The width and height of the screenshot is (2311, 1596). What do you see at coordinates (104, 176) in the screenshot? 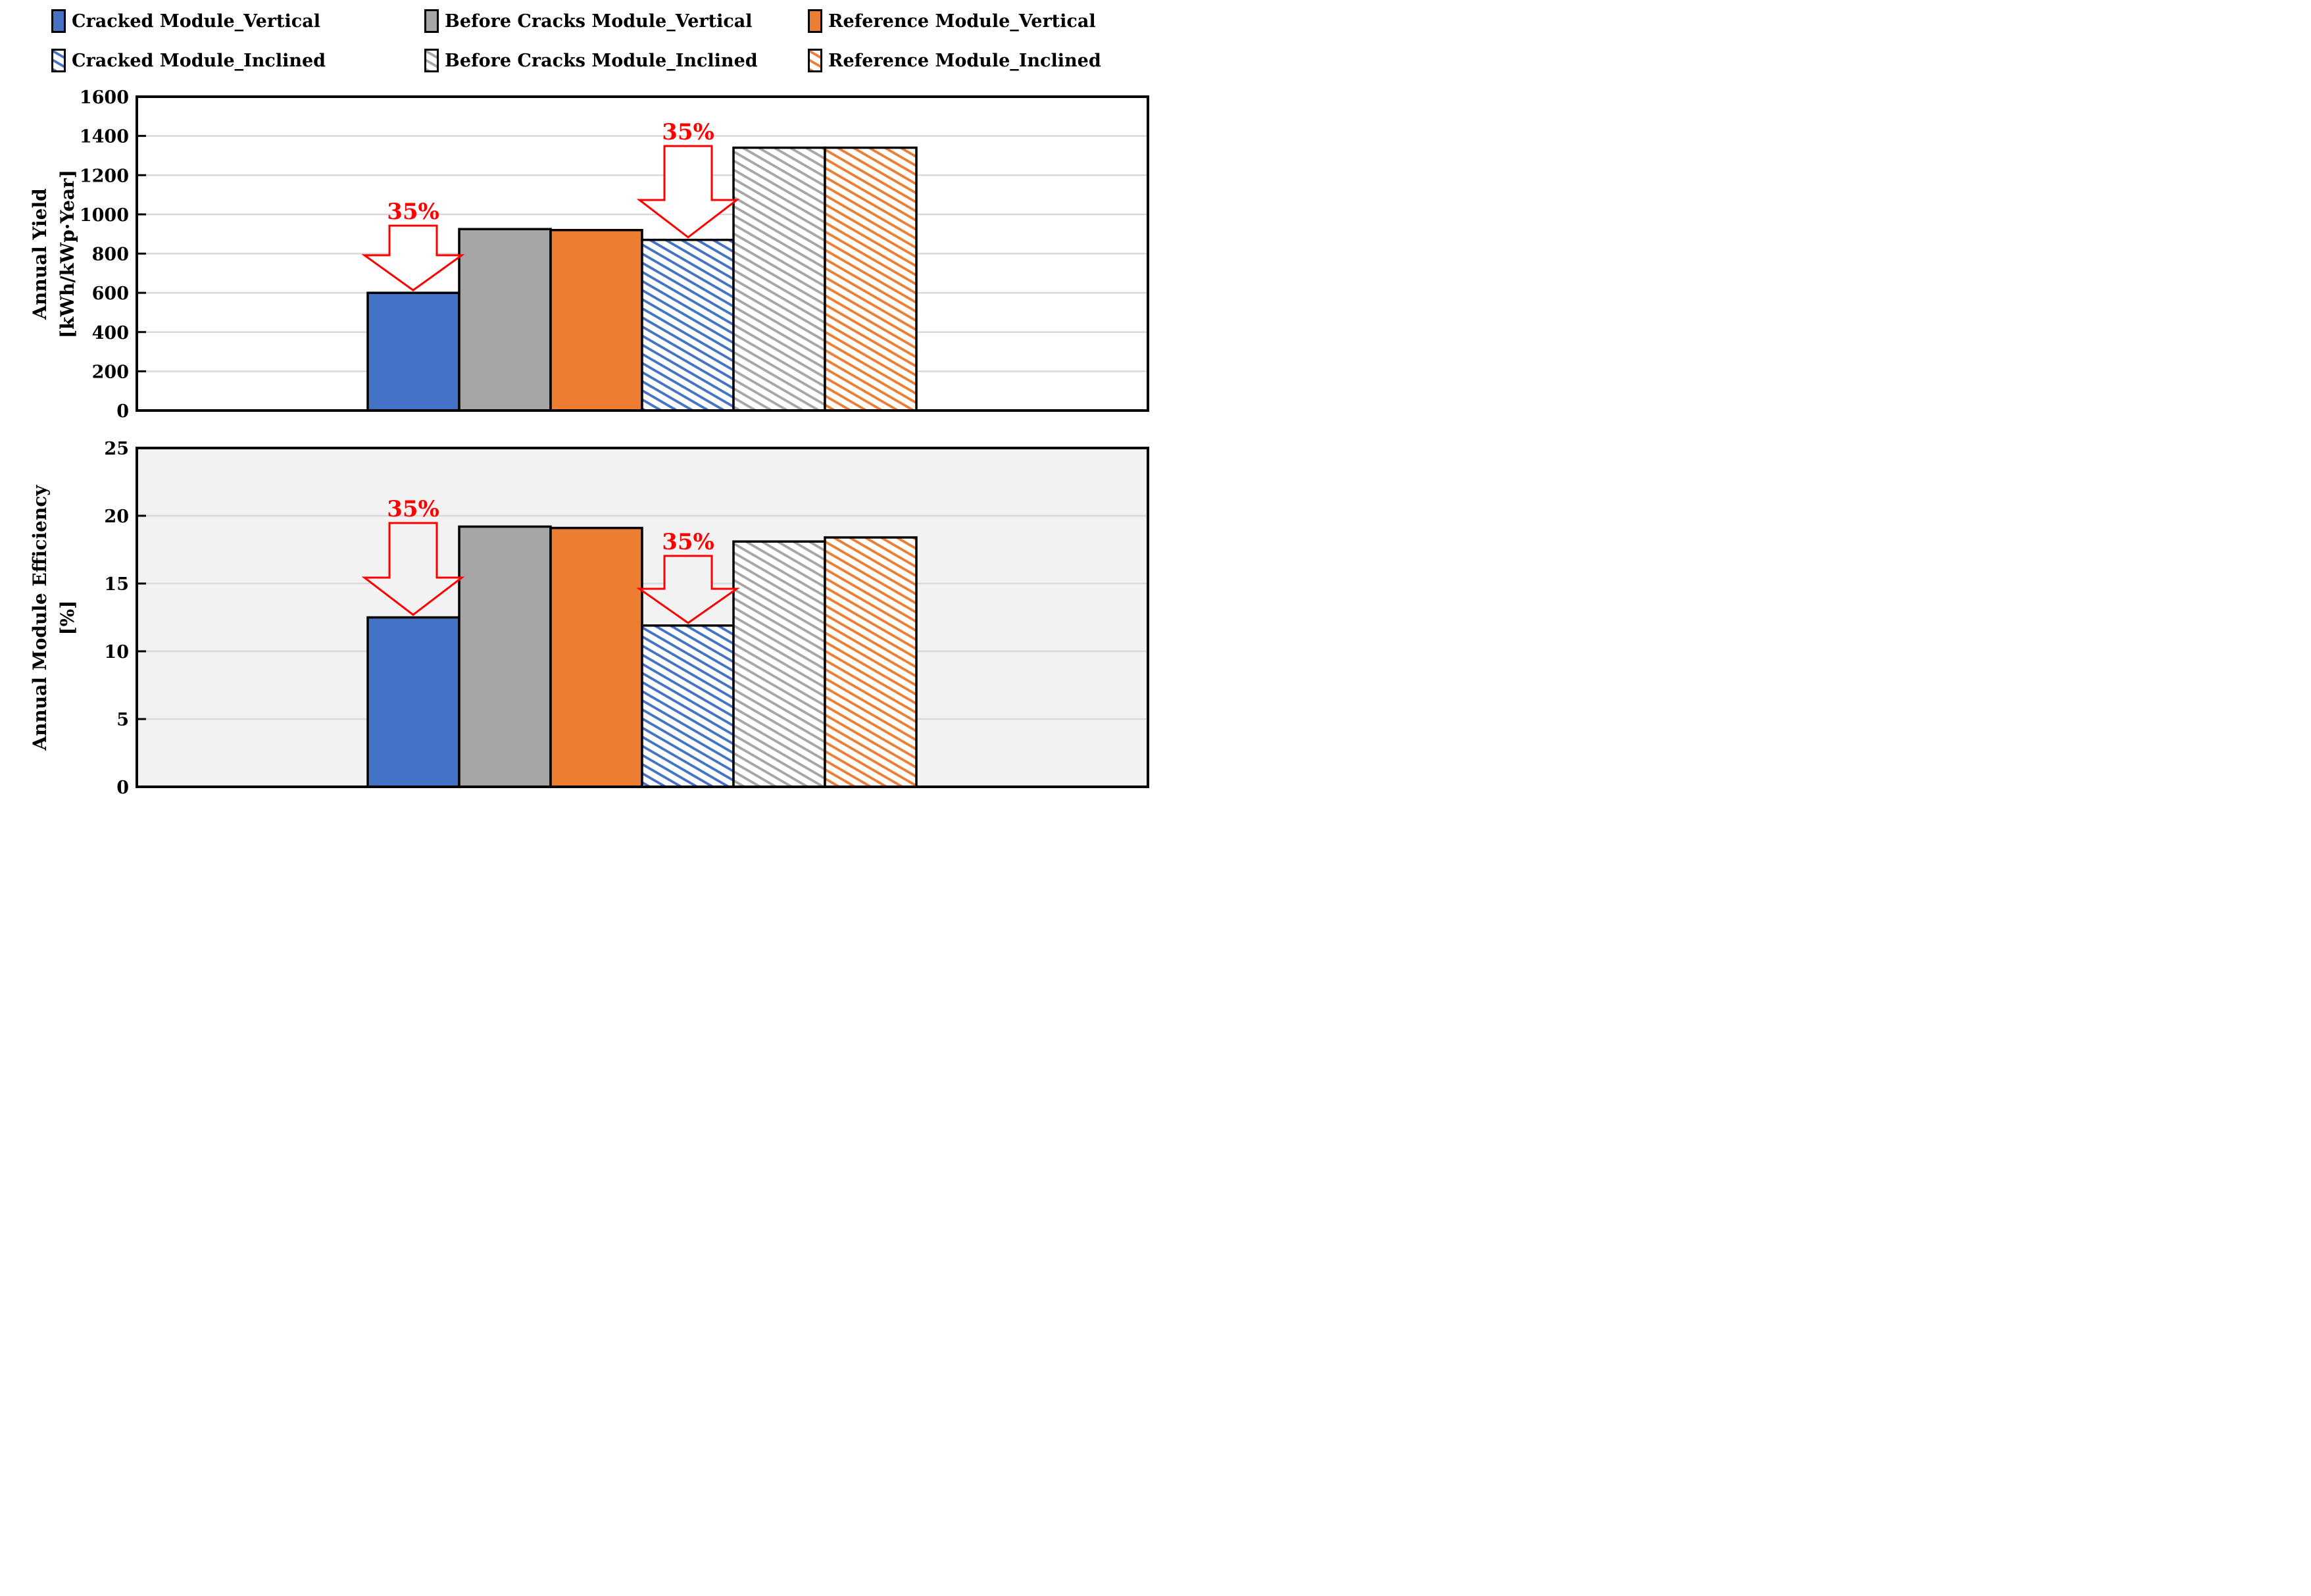
I see `yield-tick-label-1200: 1200` at bounding box center [104, 176].